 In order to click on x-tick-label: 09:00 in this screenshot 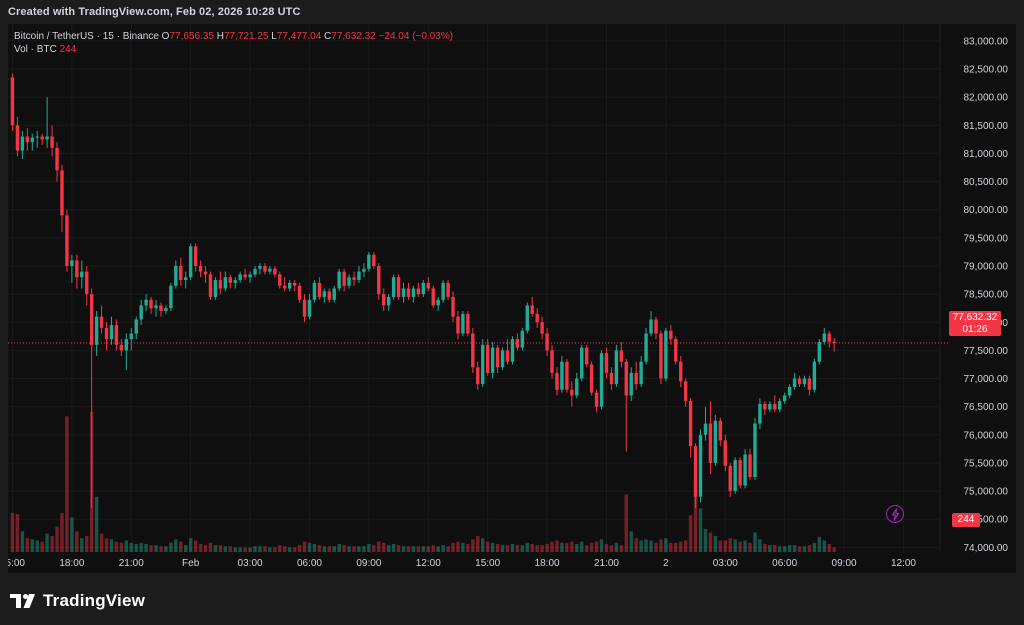, I will do `click(368, 563)`.